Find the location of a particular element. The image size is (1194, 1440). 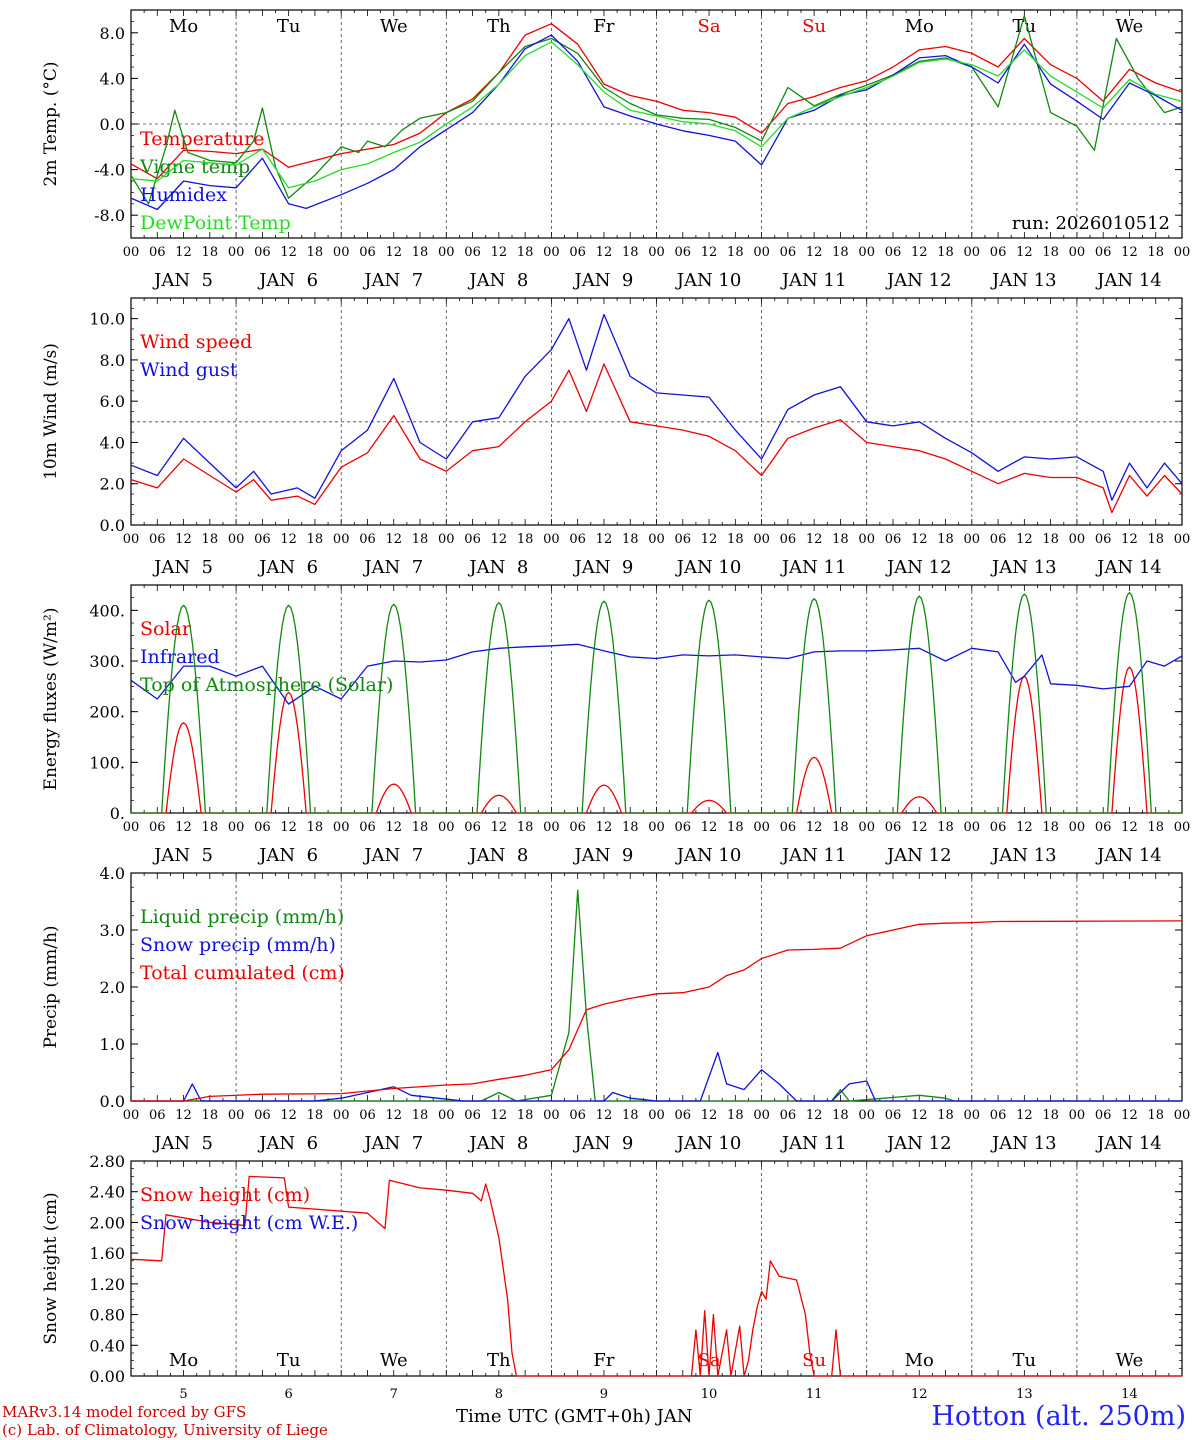

precip-date-label: JAN 10 is located at coordinates (708, 1143).